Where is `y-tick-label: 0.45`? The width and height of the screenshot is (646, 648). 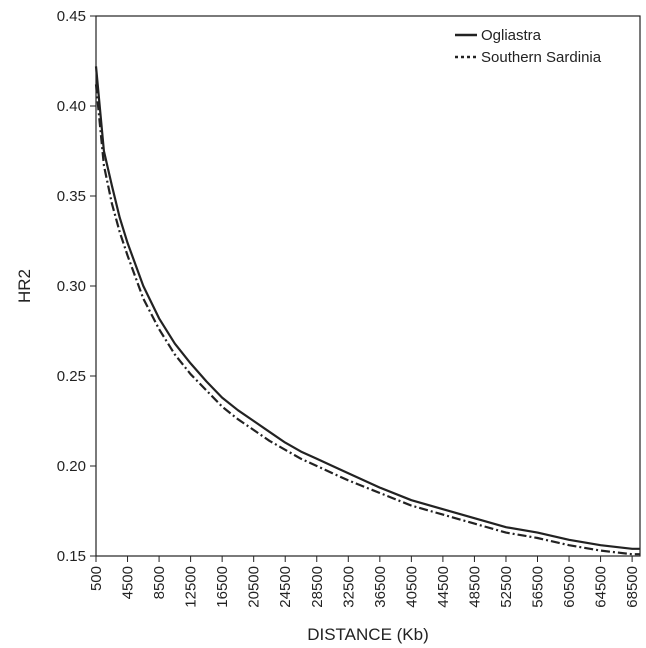 y-tick-label: 0.45 is located at coordinates (71, 16).